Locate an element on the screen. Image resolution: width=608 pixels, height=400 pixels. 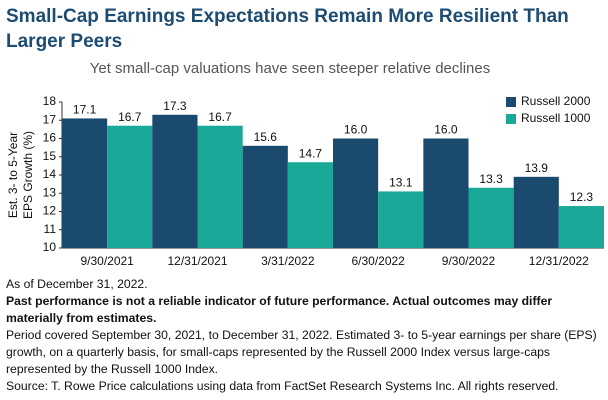
y-axis-label: EPS Growth (%) is located at coordinates (28, 175).